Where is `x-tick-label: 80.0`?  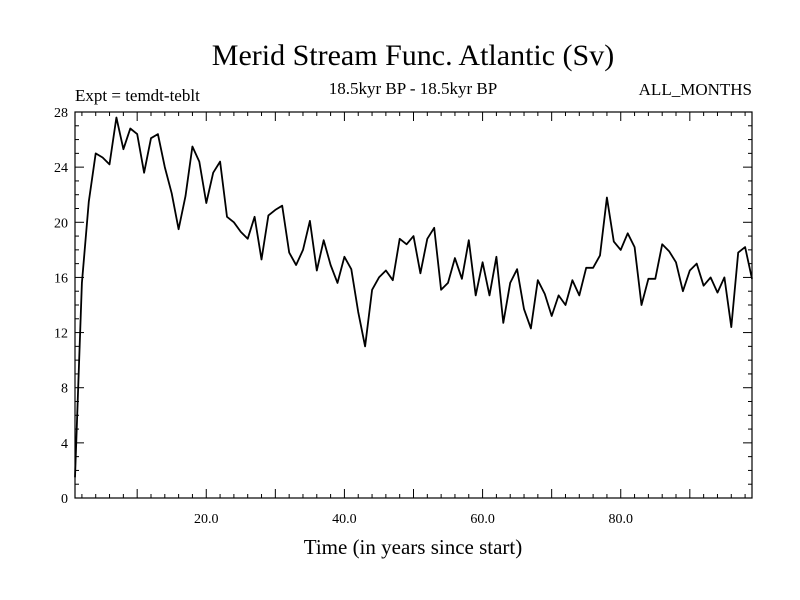
x-tick-label: 80.0 is located at coordinates (620, 519).